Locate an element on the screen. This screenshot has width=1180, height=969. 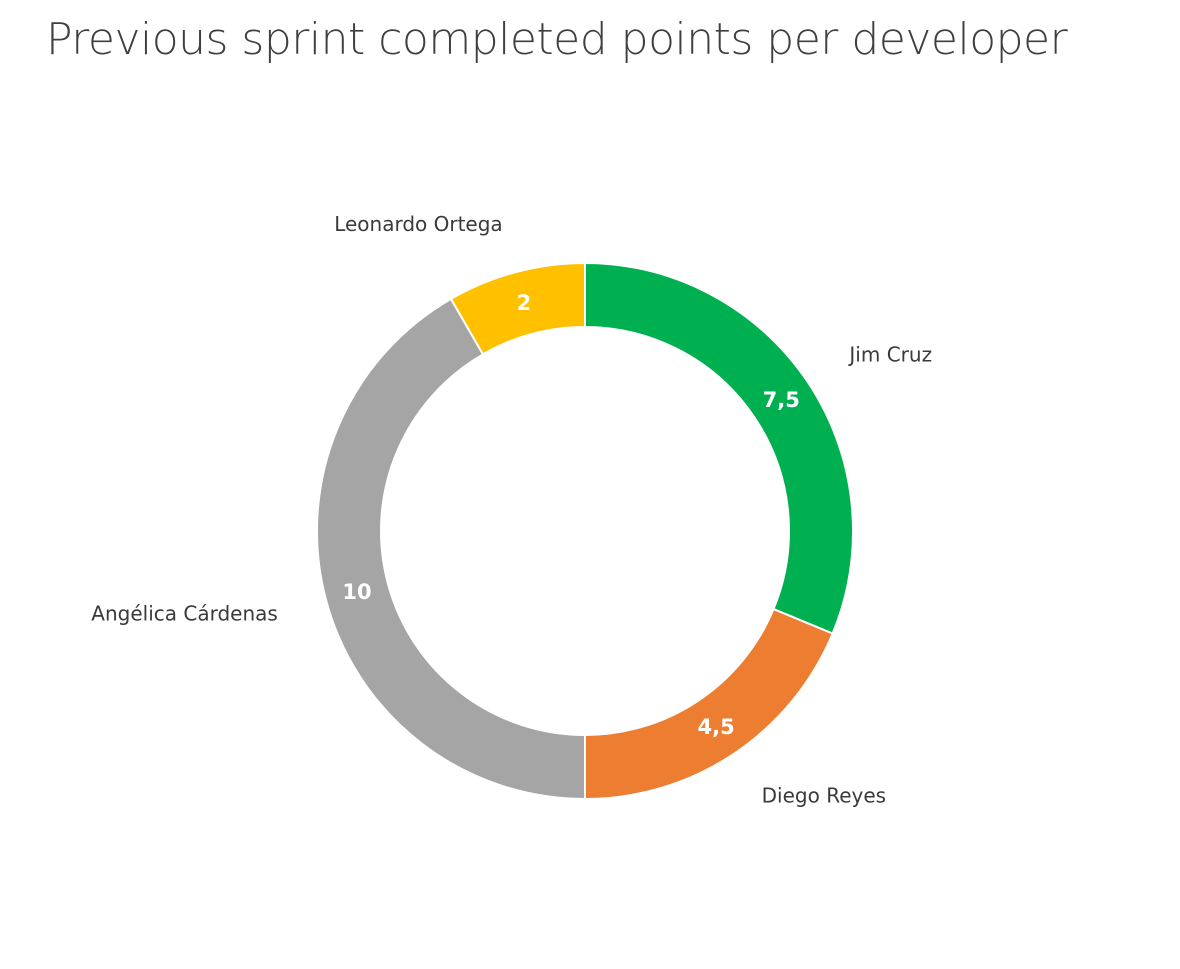
category-label-jim-cruz: Jim Cruz is located at coordinates (889, 354).